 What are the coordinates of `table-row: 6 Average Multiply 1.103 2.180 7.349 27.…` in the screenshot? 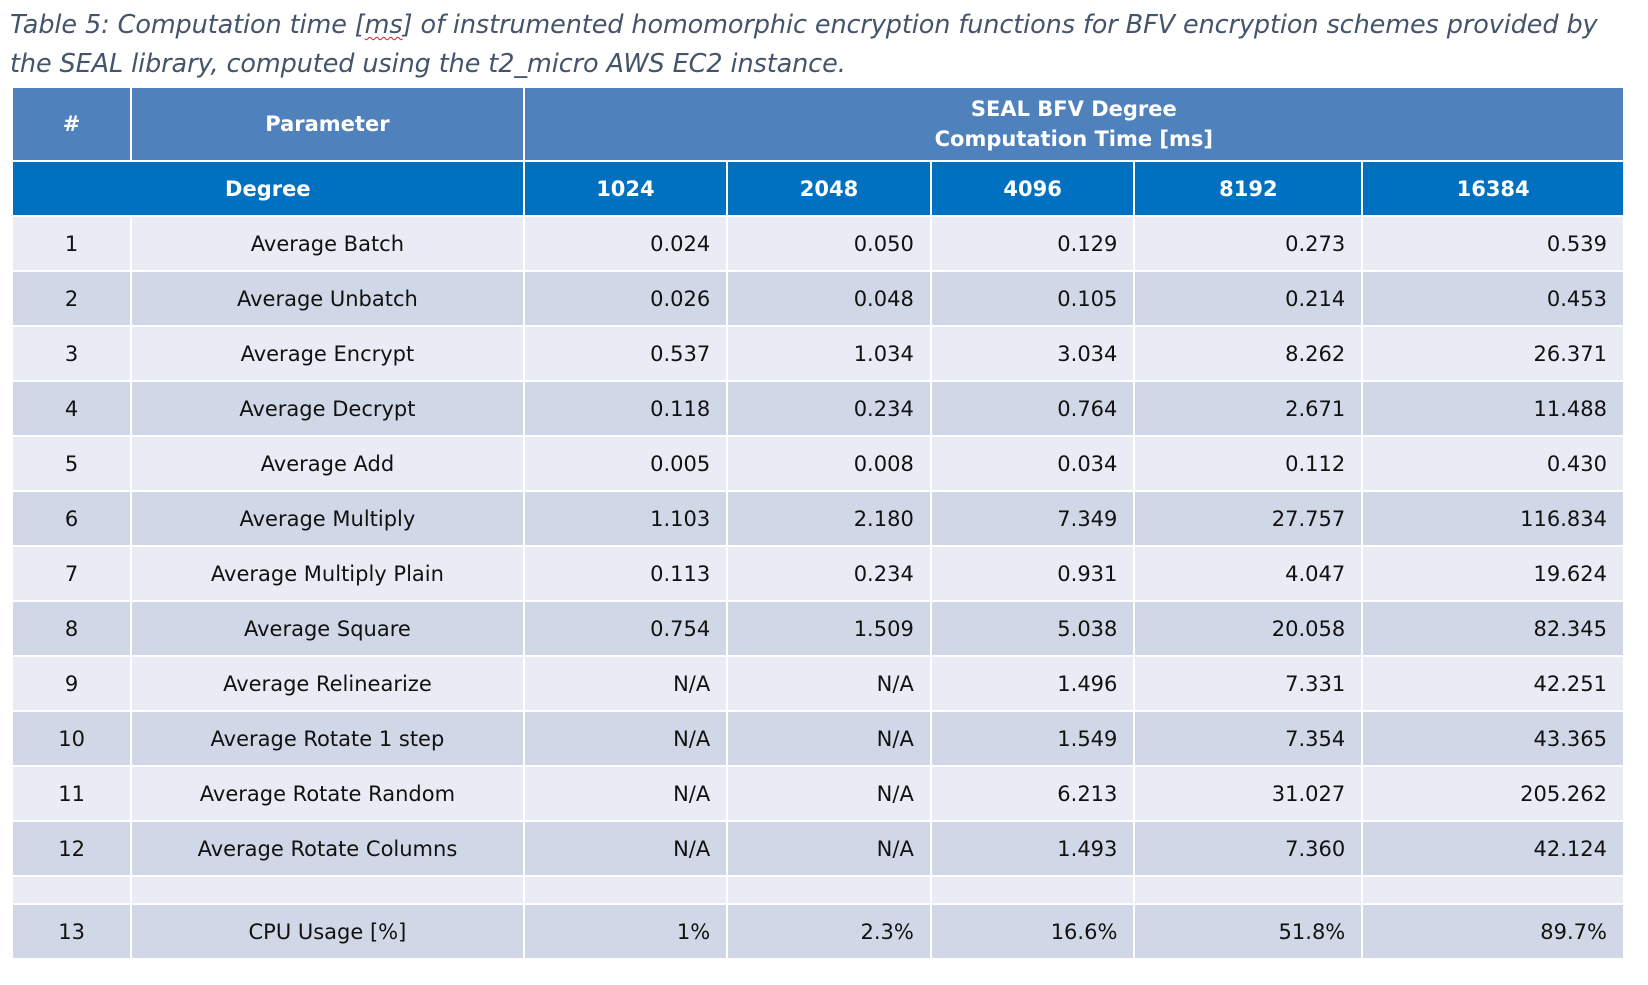 It's located at (817, 518).